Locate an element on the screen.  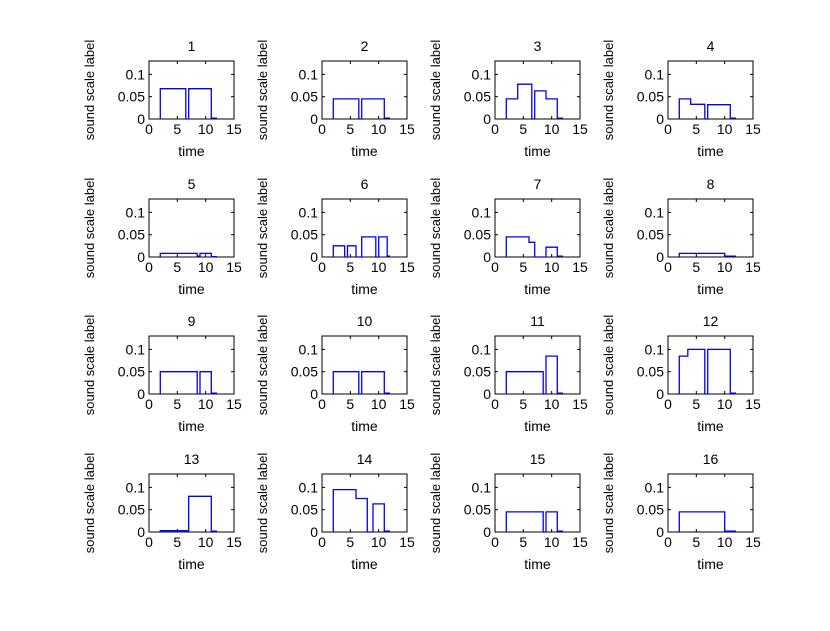
subplot-title: 16 is located at coordinates (711, 459).